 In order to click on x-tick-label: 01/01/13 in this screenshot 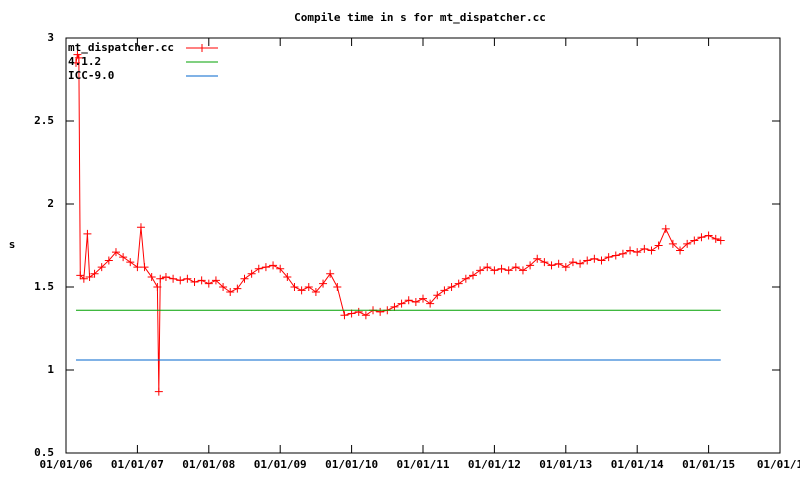, I will do `click(565, 464)`.